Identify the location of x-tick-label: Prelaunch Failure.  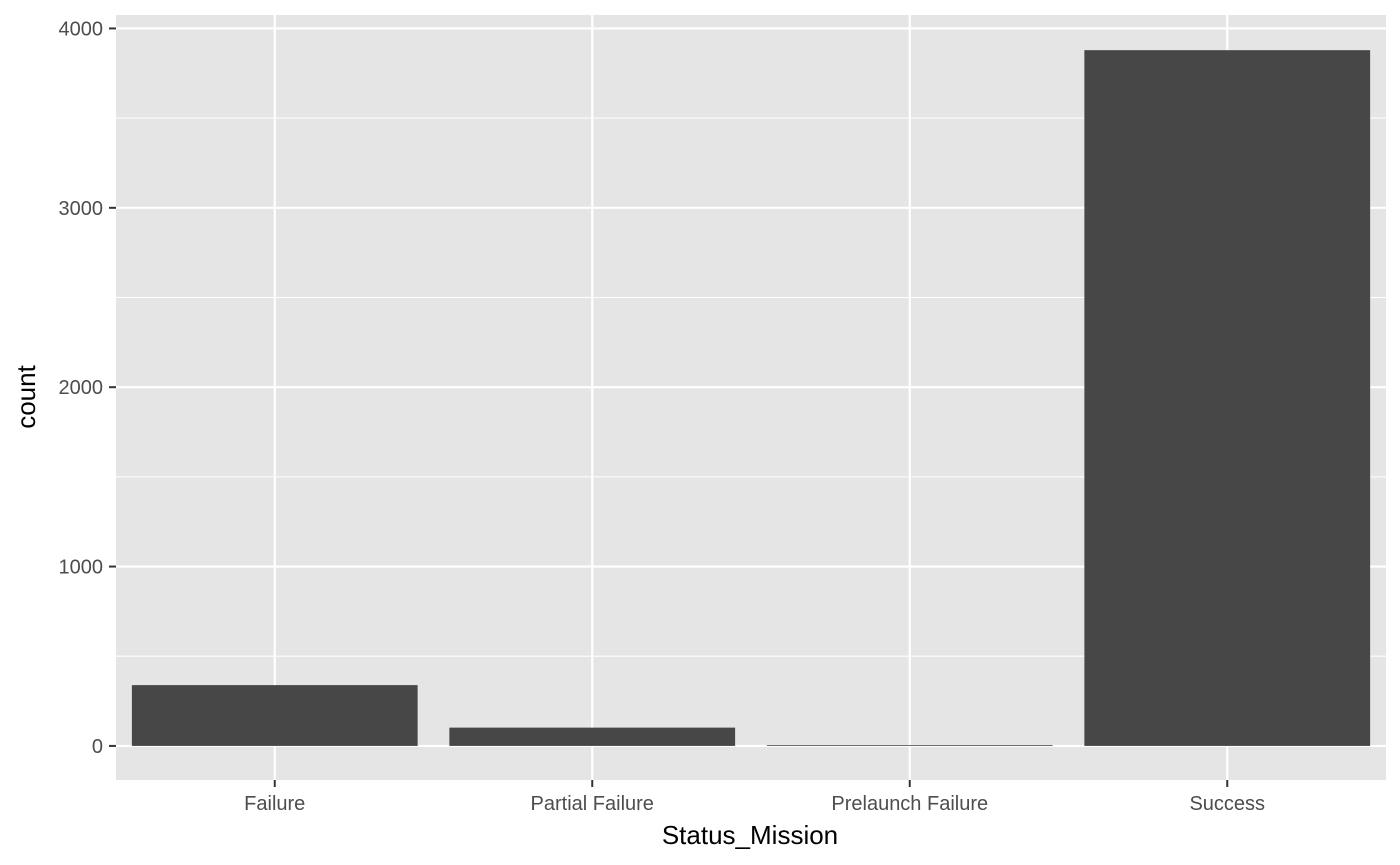
(909, 804).